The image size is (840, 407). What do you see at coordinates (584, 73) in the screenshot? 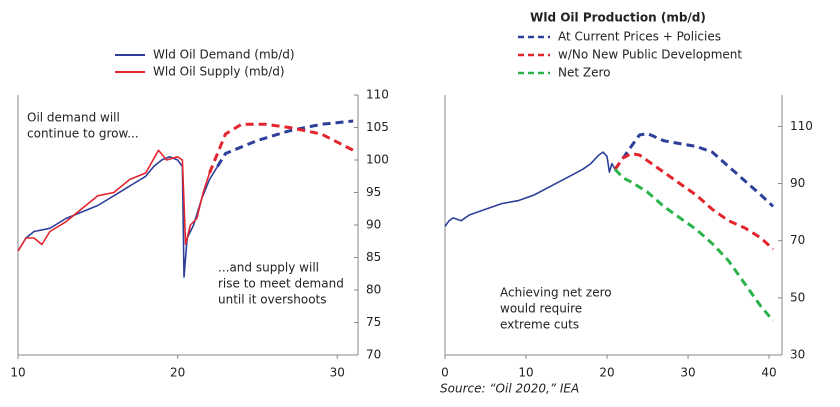
I see `legend-label: Net Zero` at bounding box center [584, 73].